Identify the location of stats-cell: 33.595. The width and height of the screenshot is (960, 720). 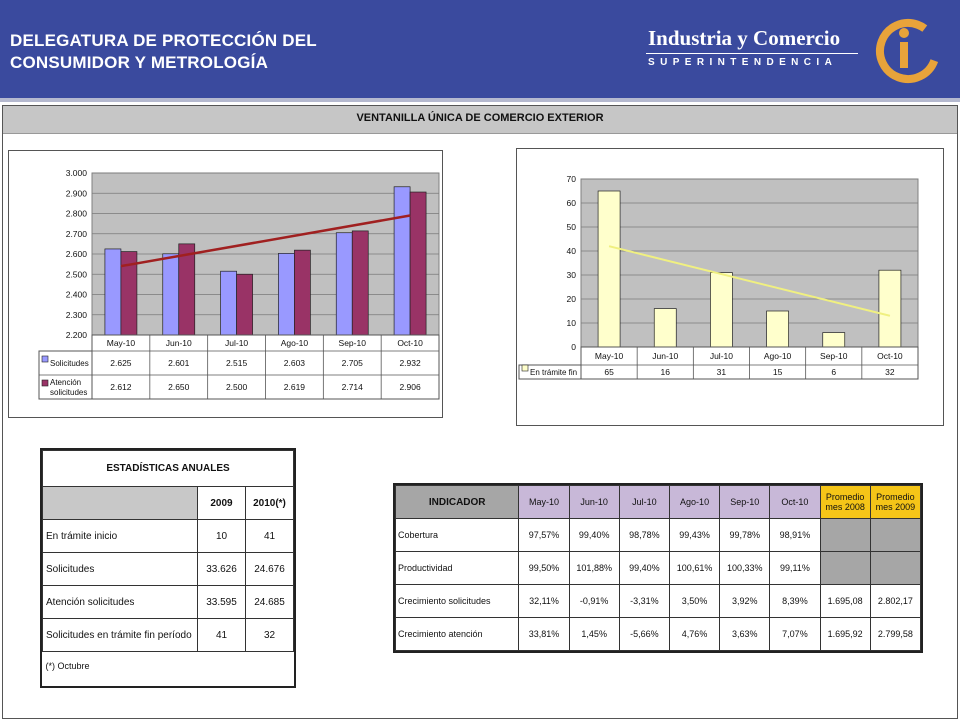
(221, 602).